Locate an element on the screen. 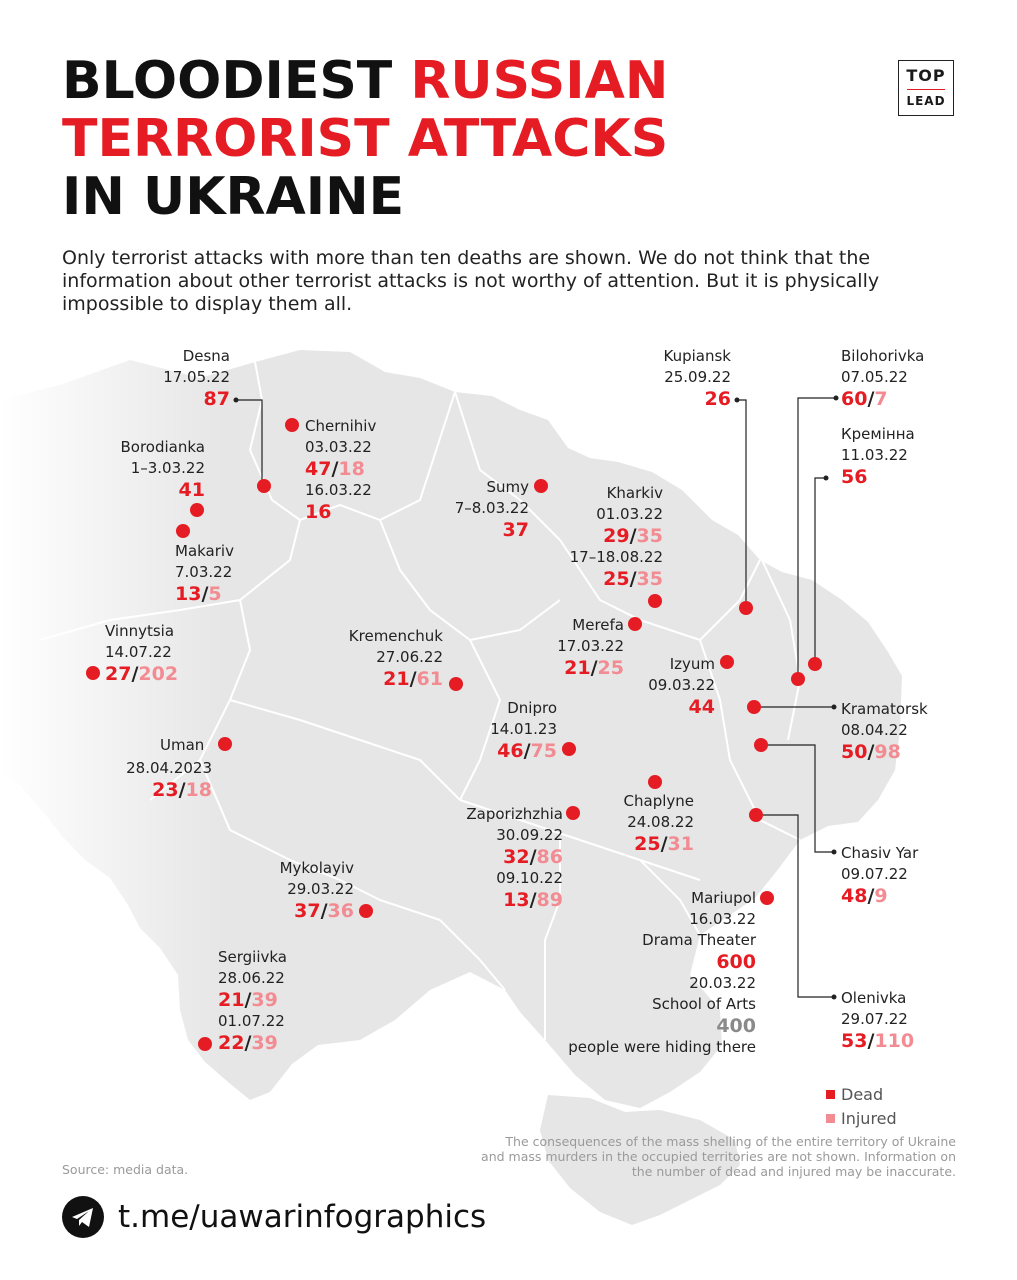  marker-makariv is located at coordinates (183, 531).